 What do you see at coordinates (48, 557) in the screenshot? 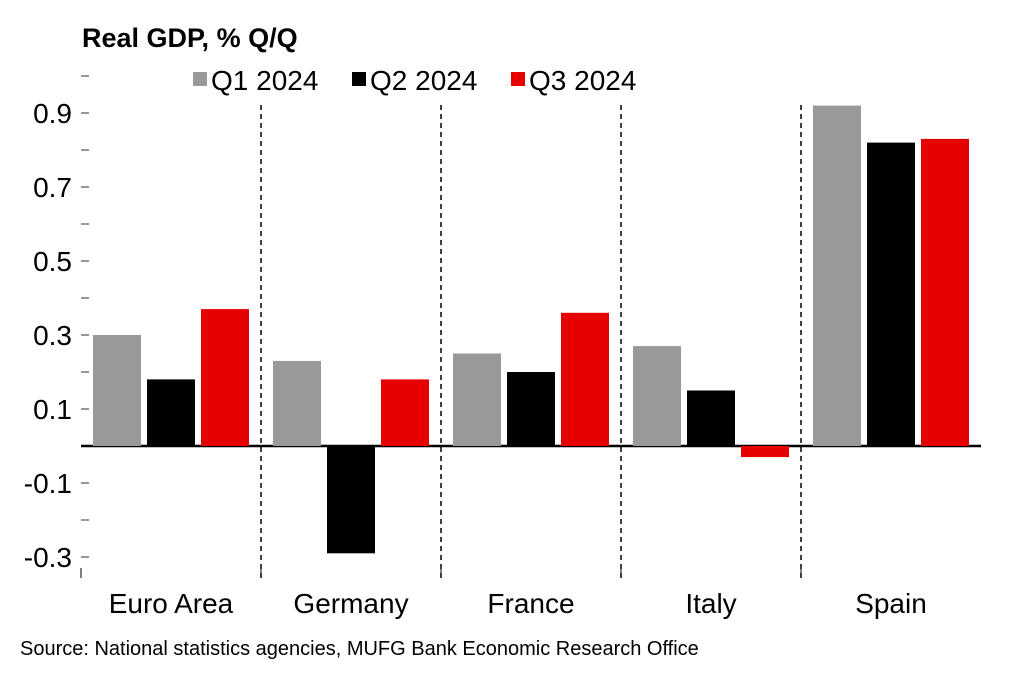
I see `y-tick-label: -0.3` at bounding box center [48, 557].